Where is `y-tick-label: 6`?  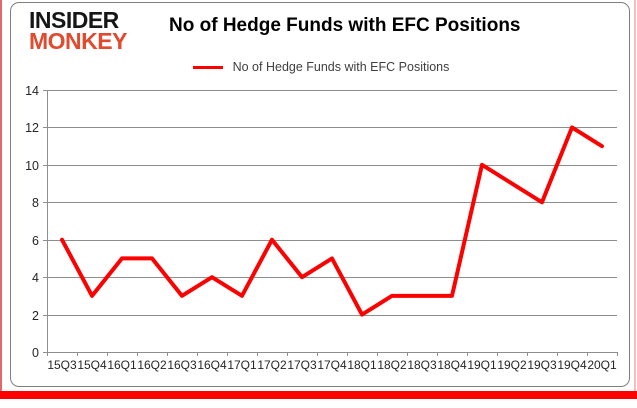 y-tick-label: 6 is located at coordinates (35, 241).